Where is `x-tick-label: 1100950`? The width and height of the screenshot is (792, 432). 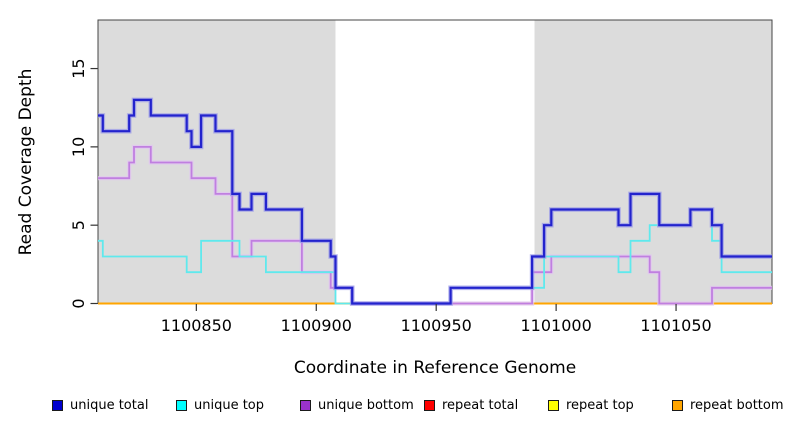 x-tick-label: 1100950 is located at coordinates (436, 325).